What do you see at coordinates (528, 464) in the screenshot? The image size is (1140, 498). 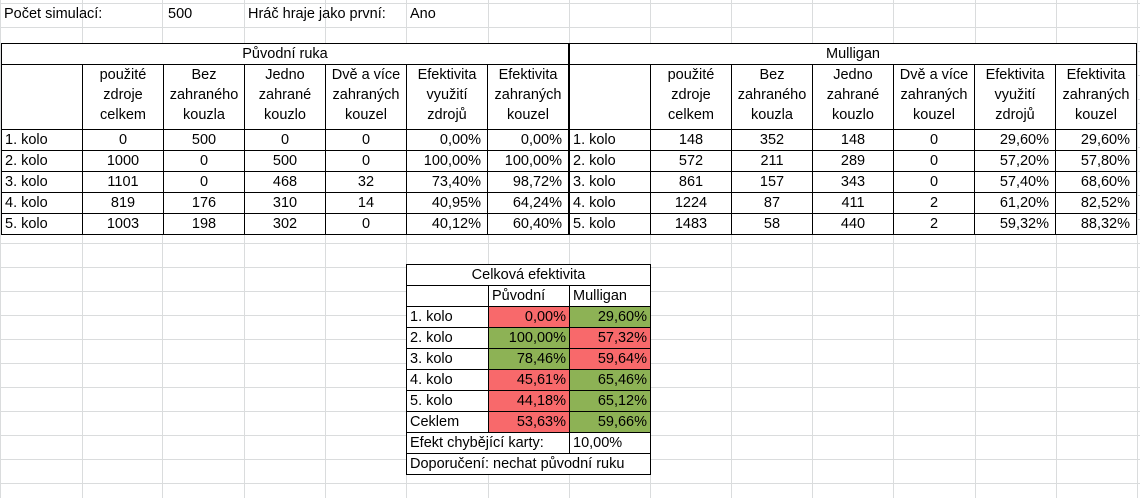 I see `recommendation-text: Doporučení: nechat původní ruku` at bounding box center [528, 464].